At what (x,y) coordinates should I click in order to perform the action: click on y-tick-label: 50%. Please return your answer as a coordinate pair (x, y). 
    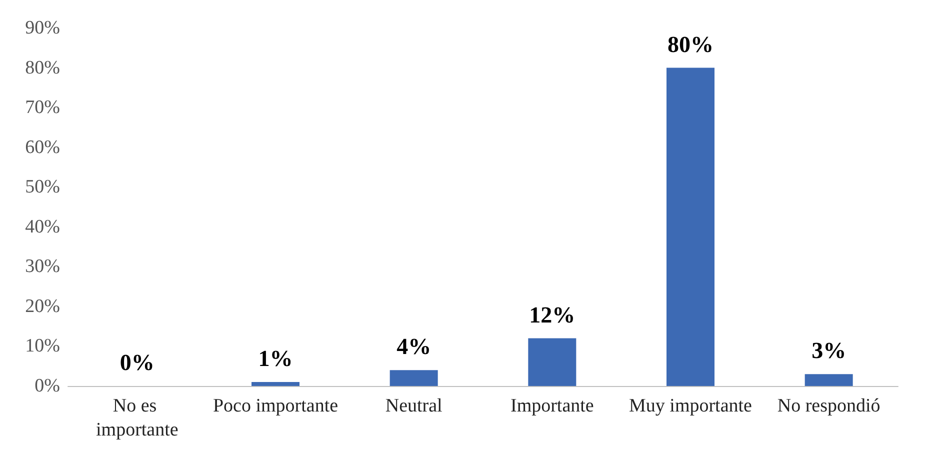
    Looking at the image, I should click on (42, 187).